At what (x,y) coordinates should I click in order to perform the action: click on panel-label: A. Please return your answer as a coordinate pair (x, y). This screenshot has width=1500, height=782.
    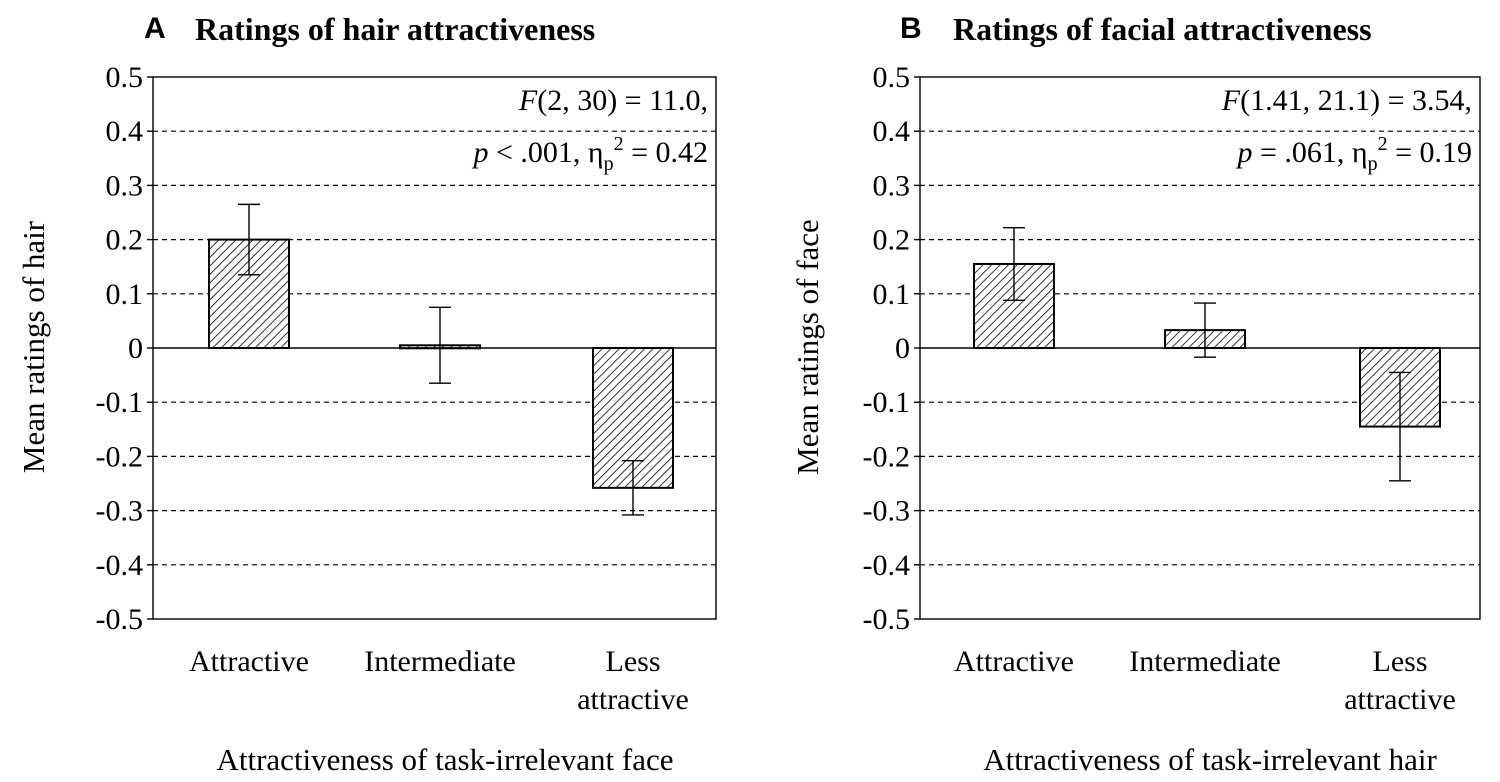
    Looking at the image, I should click on (155, 28).